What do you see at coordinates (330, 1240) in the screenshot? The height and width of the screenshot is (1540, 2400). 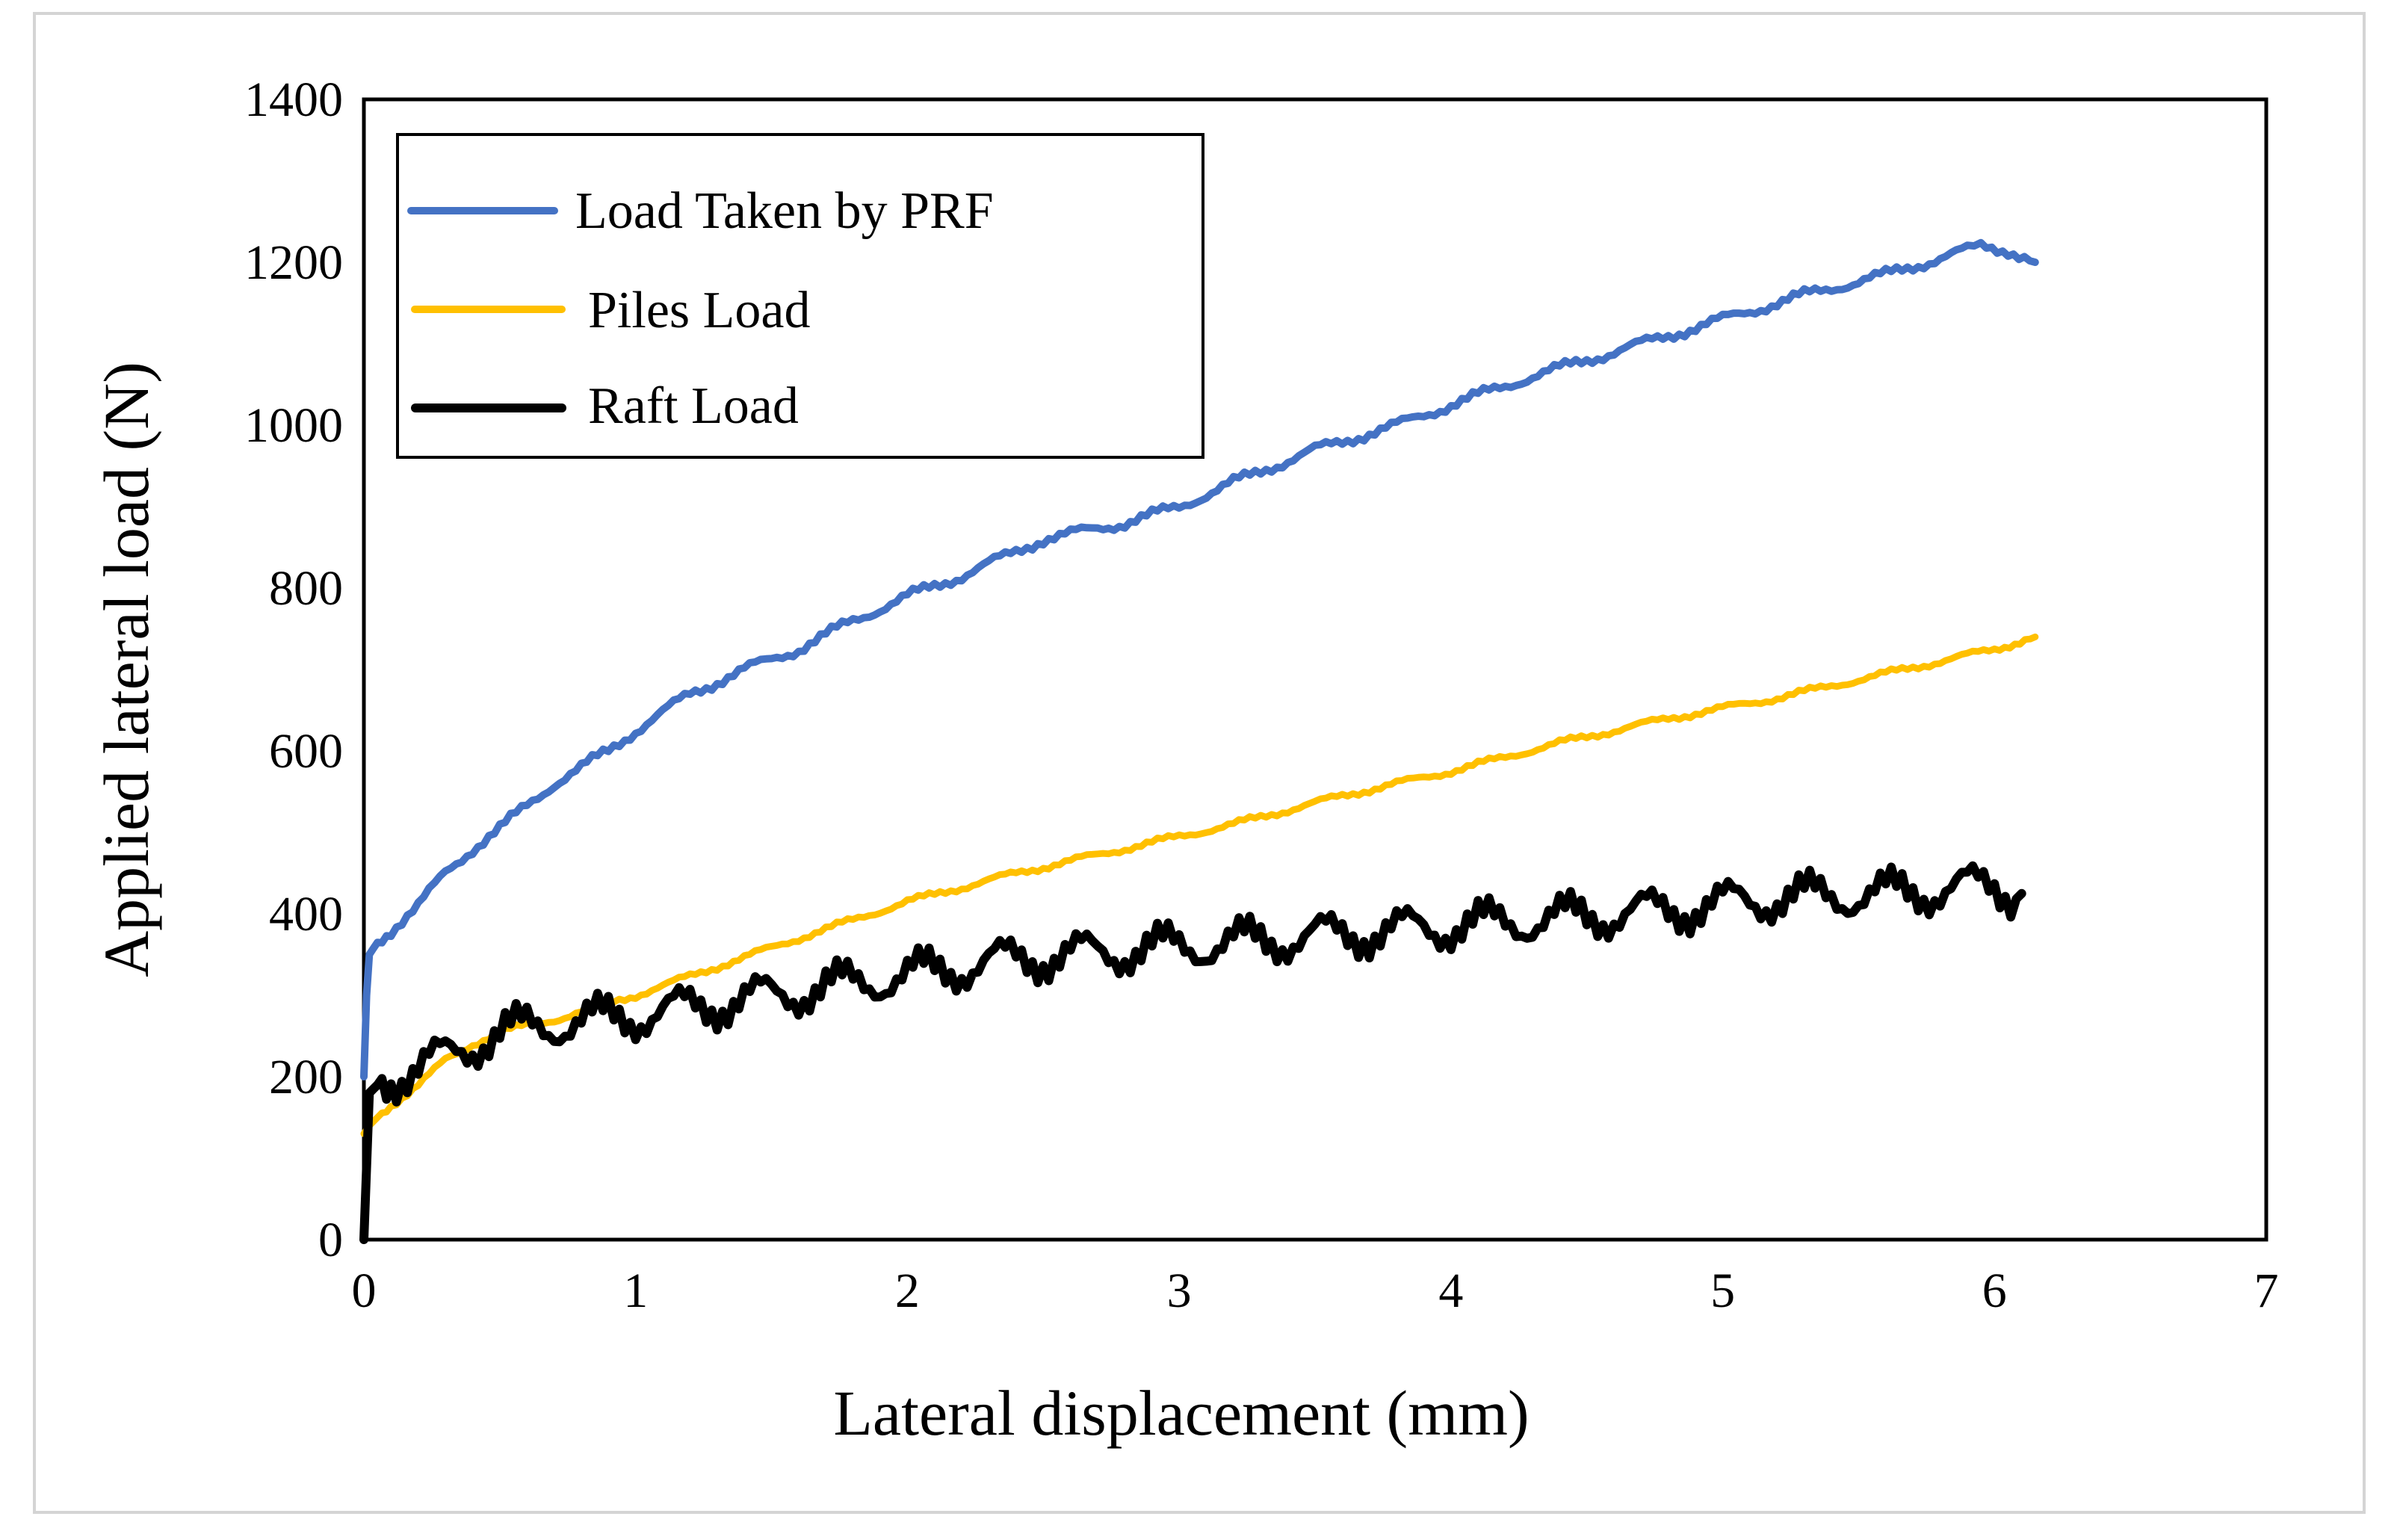 I see `y-tick-label-0: 0` at bounding box center [330, 1240].